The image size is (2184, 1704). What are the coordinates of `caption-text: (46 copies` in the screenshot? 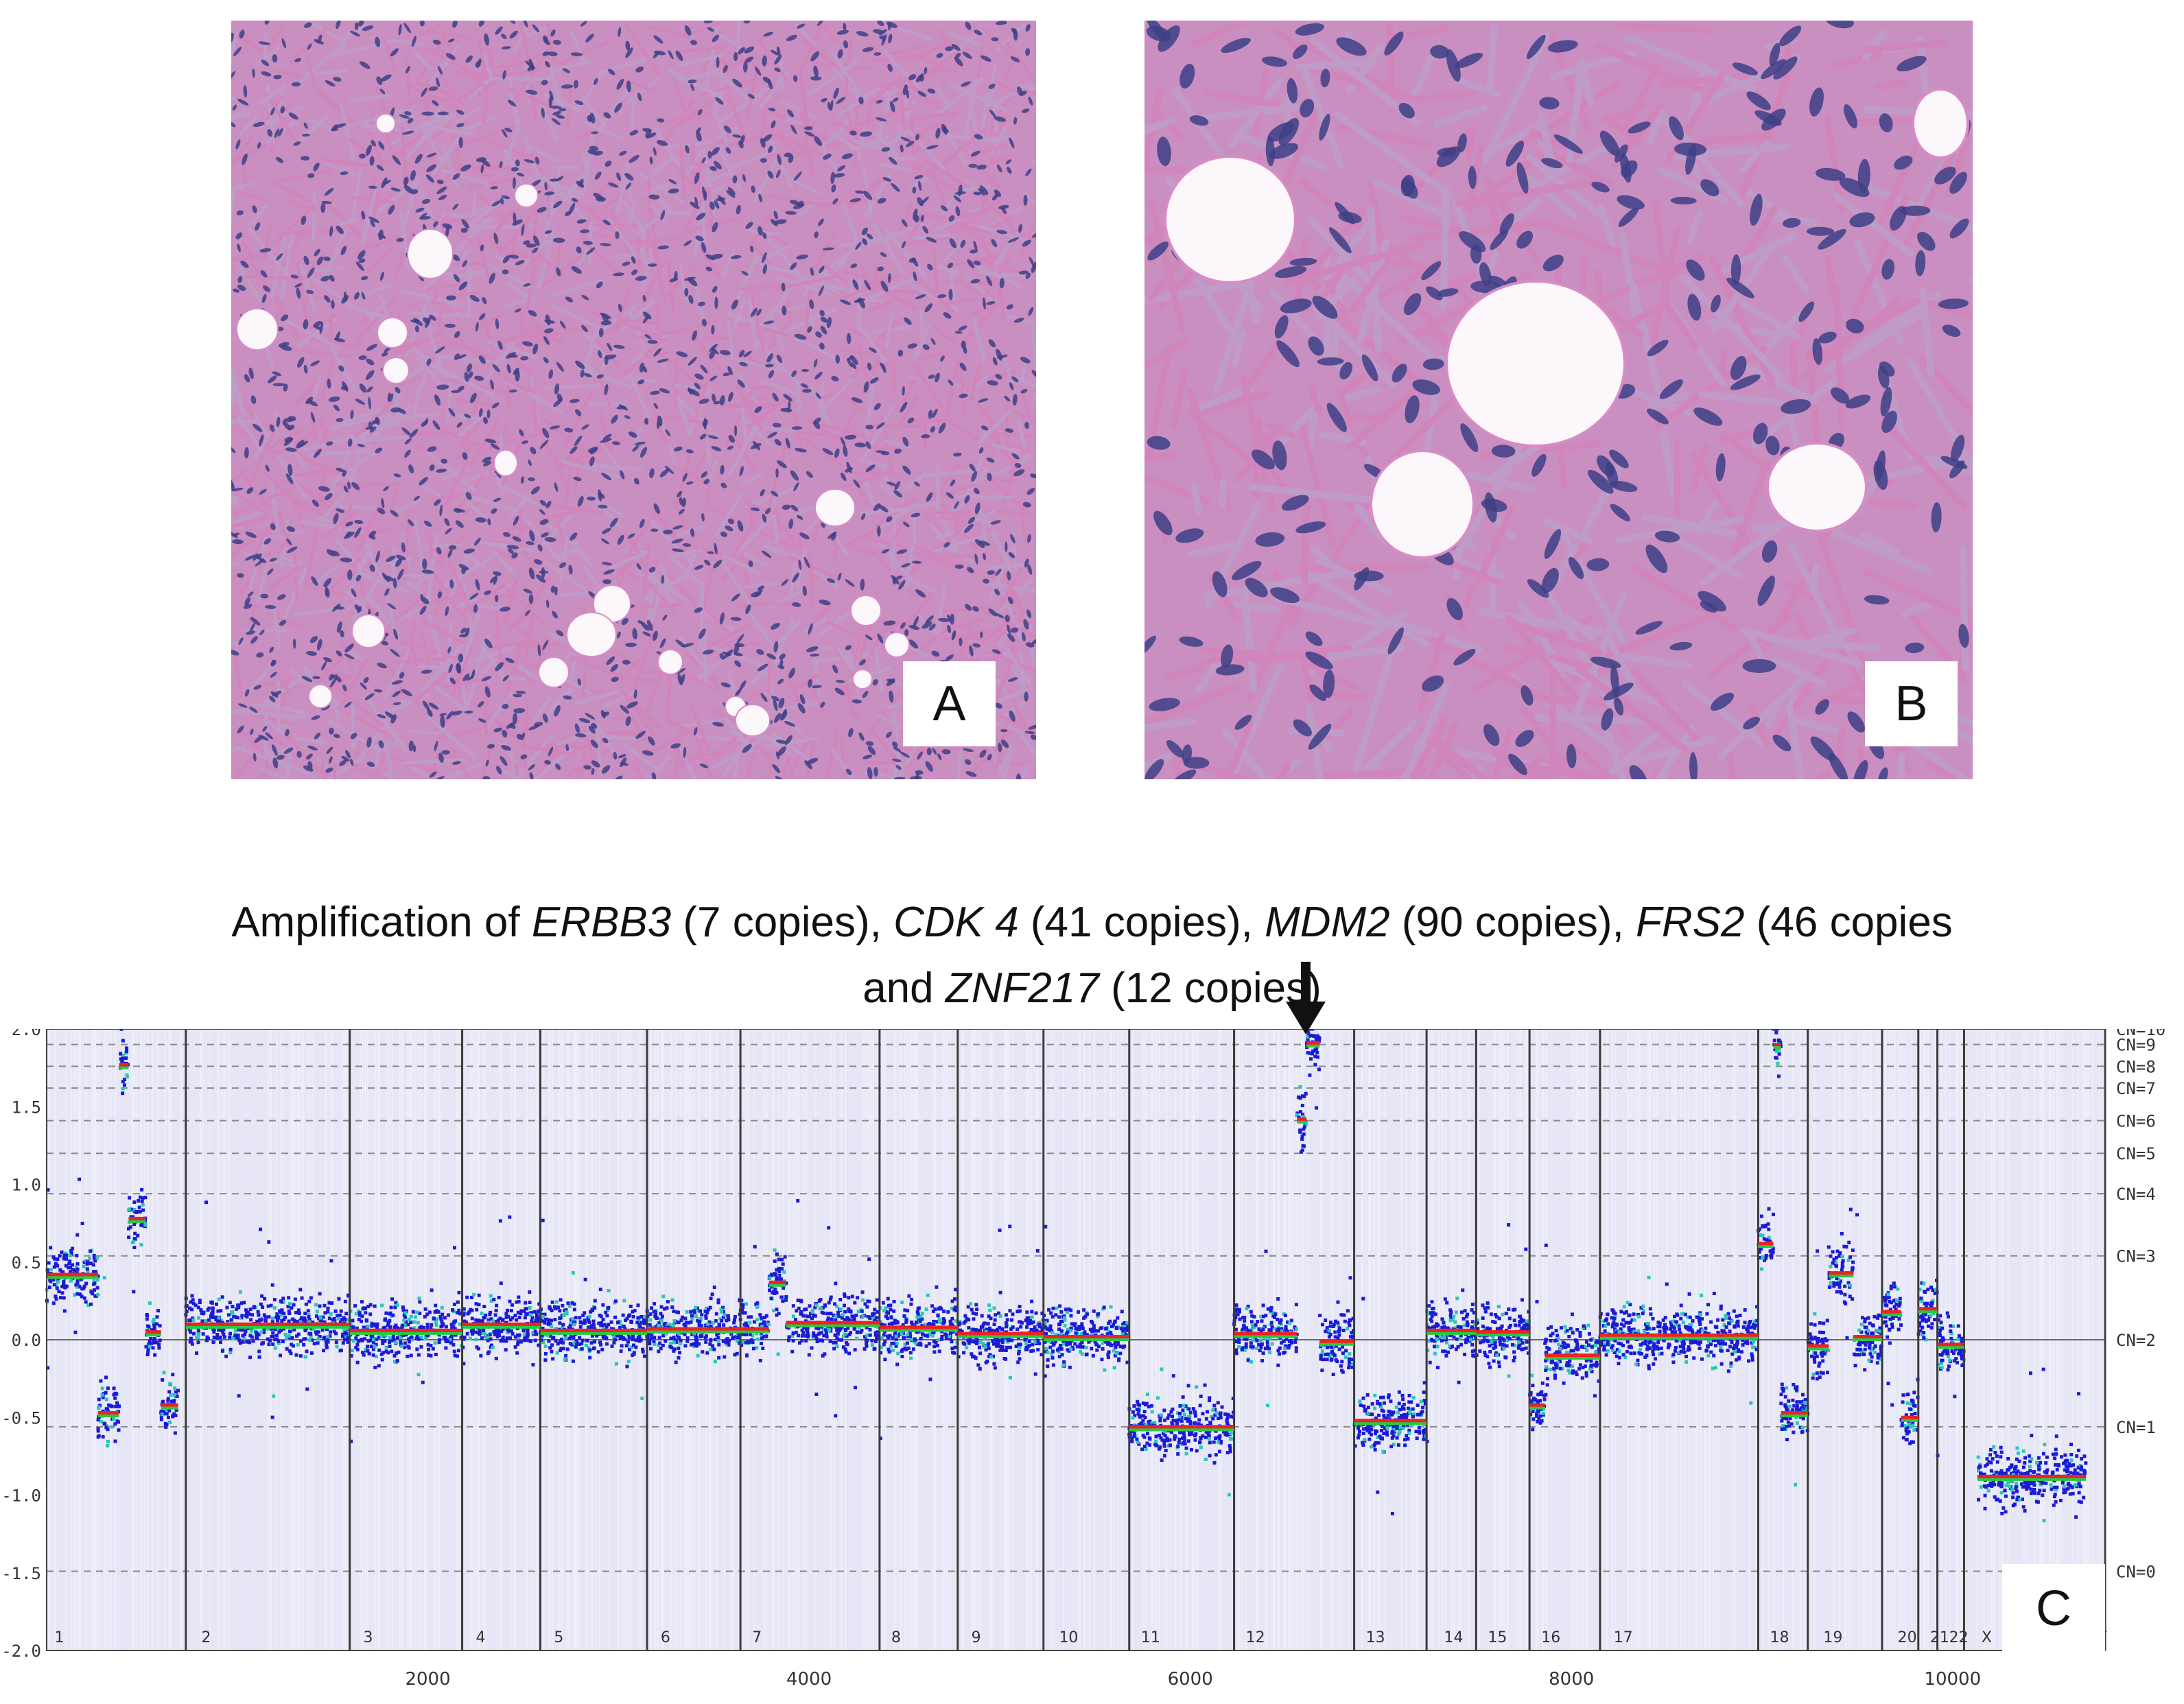 It's located at (1848, 923).